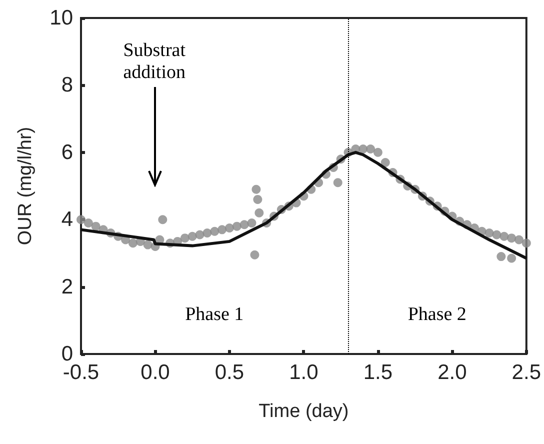 This screenshot has height=444, width=544. What do you see at coordinates (61, 18) in the screenshot?
I see `y-tick-label: 10` at bounding box center [61, 18].